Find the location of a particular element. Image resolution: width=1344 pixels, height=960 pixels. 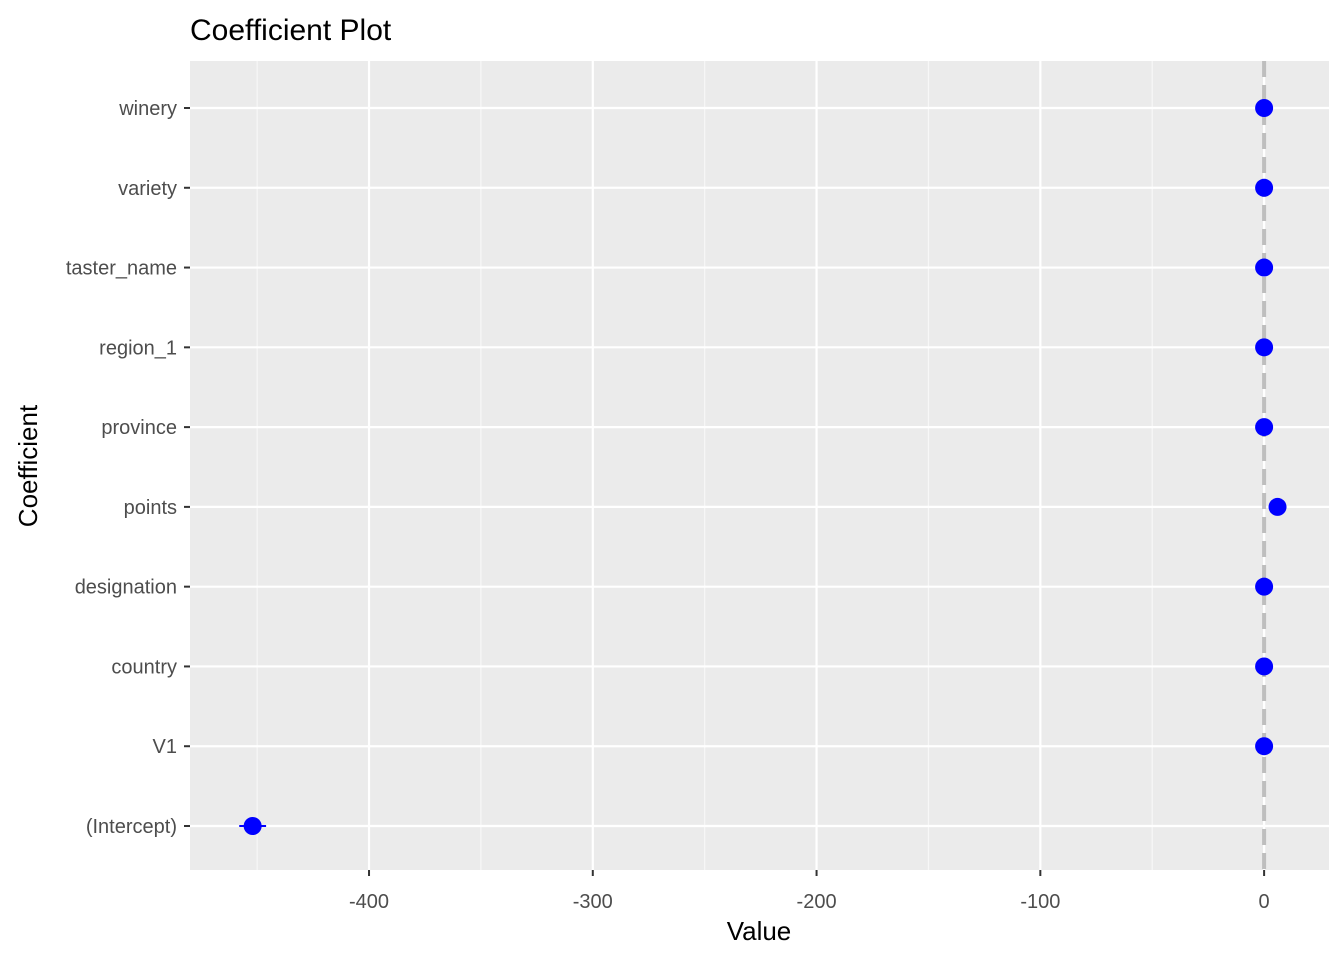

point-taster_name is located at coordinates (1264, 267).